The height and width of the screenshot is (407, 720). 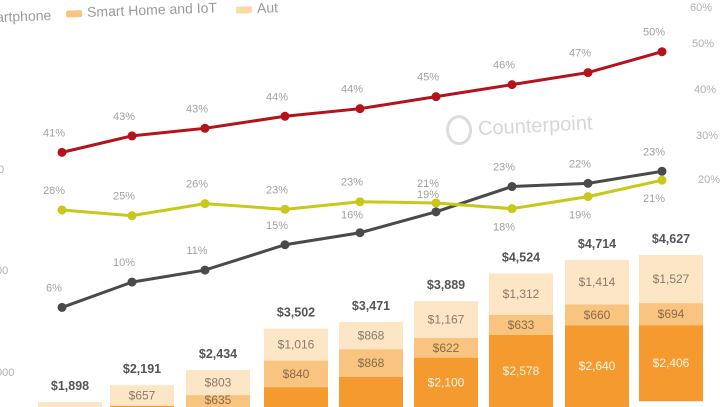 I want to click on bar-segment-label: $840, so click(x=296, y=374).